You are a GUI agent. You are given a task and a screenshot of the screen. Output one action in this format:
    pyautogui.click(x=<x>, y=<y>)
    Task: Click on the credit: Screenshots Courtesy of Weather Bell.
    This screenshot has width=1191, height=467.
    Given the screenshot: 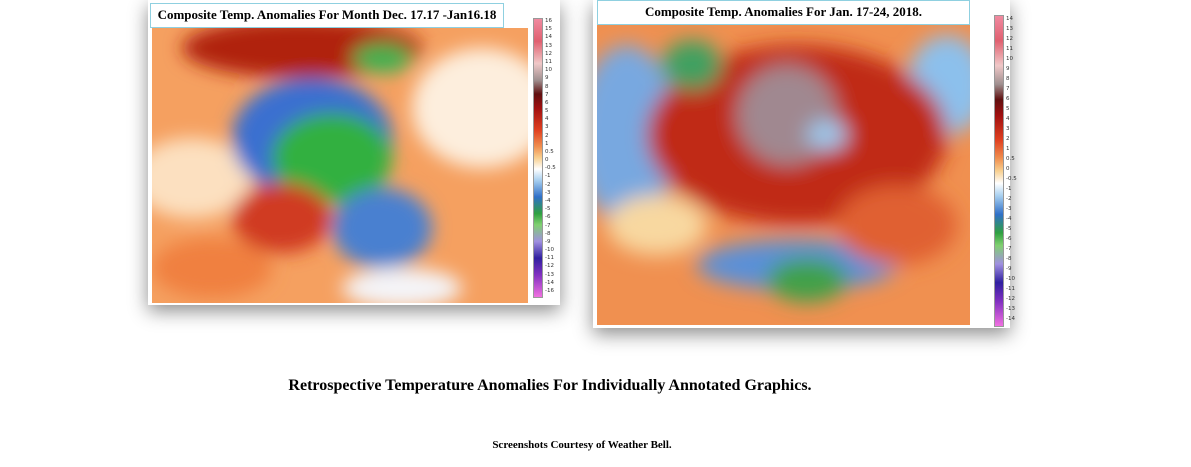 What is the action you would take?
    pyautogui.click(x=582, y=445)
    